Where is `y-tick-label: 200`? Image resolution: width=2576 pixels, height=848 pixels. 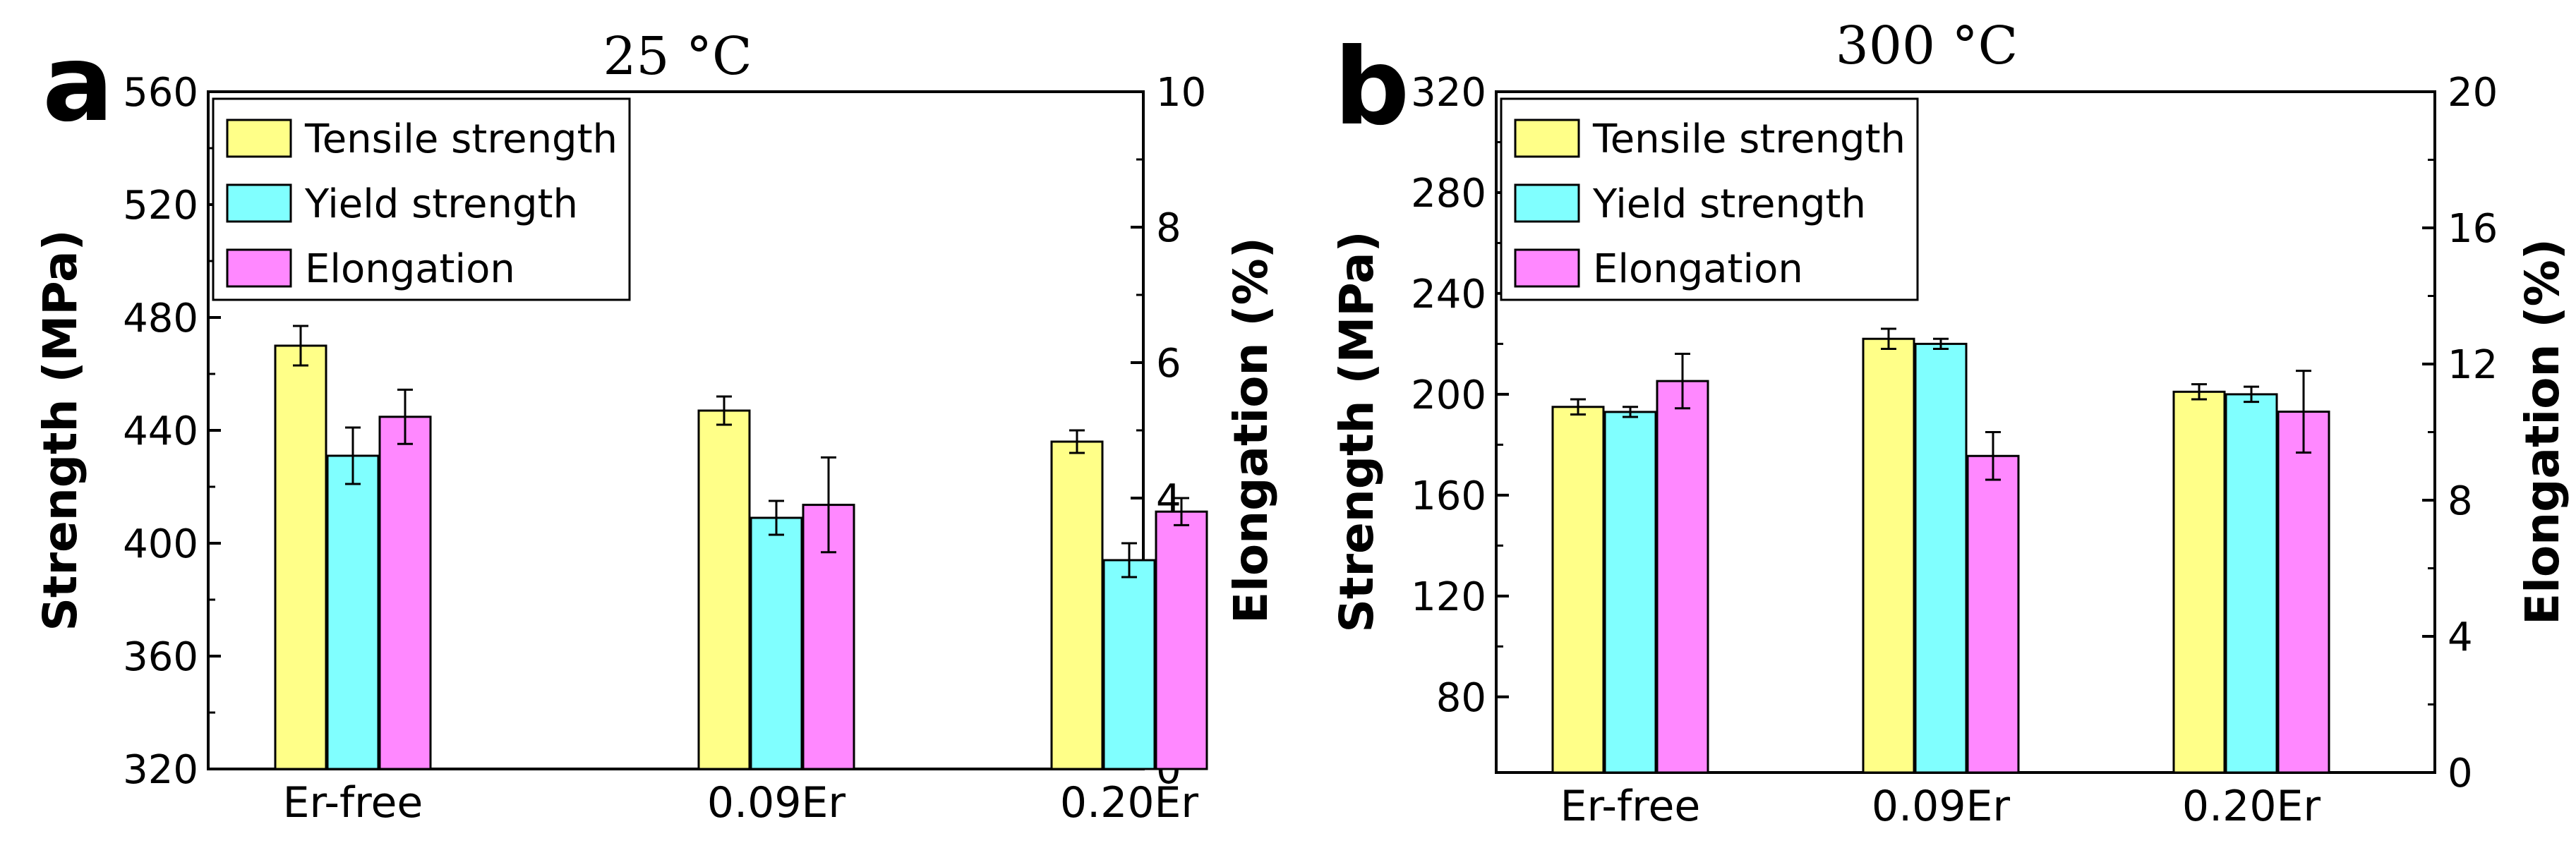 y-tick-label: 200 is located at coordinates (1448, 395).